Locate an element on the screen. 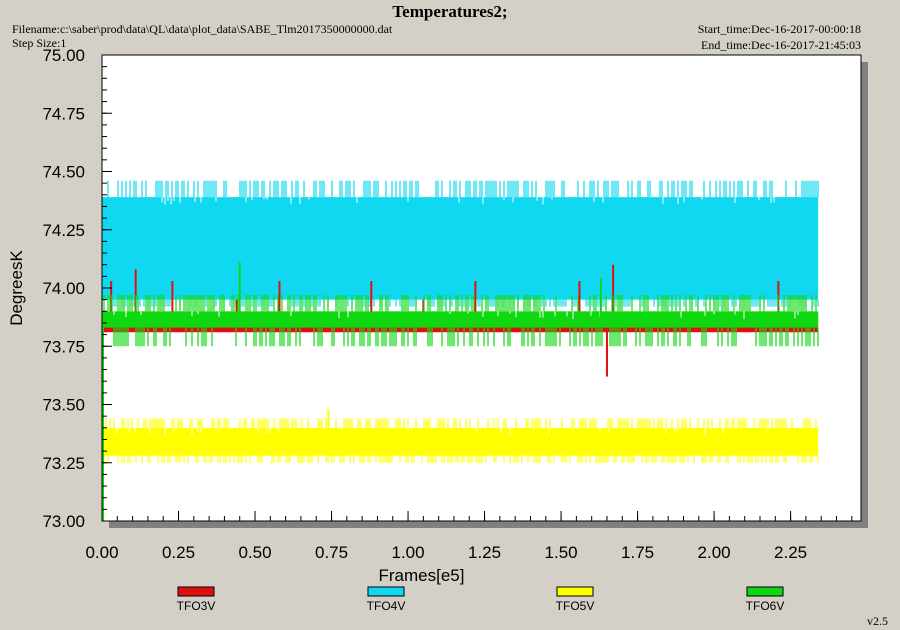 Image resolution: width=900 pixels, height=630 pixels. tfo5v-gaps is located at coordinates (442, 431).